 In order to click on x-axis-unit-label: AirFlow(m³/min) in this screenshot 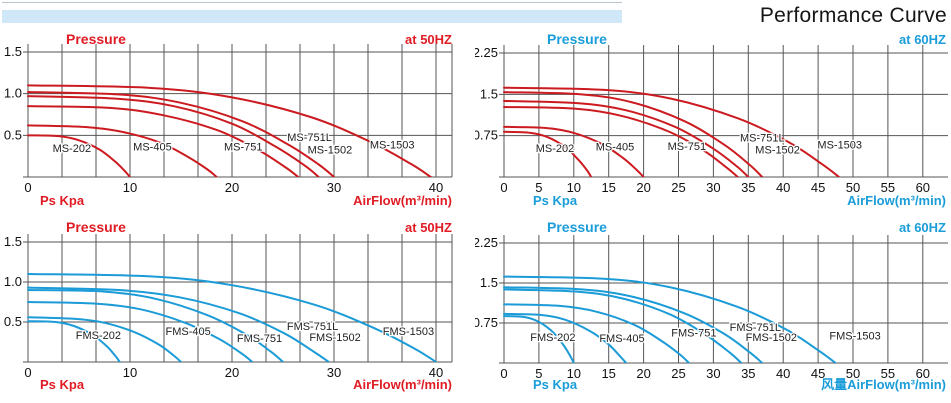, I will do `click(402, 384)`.